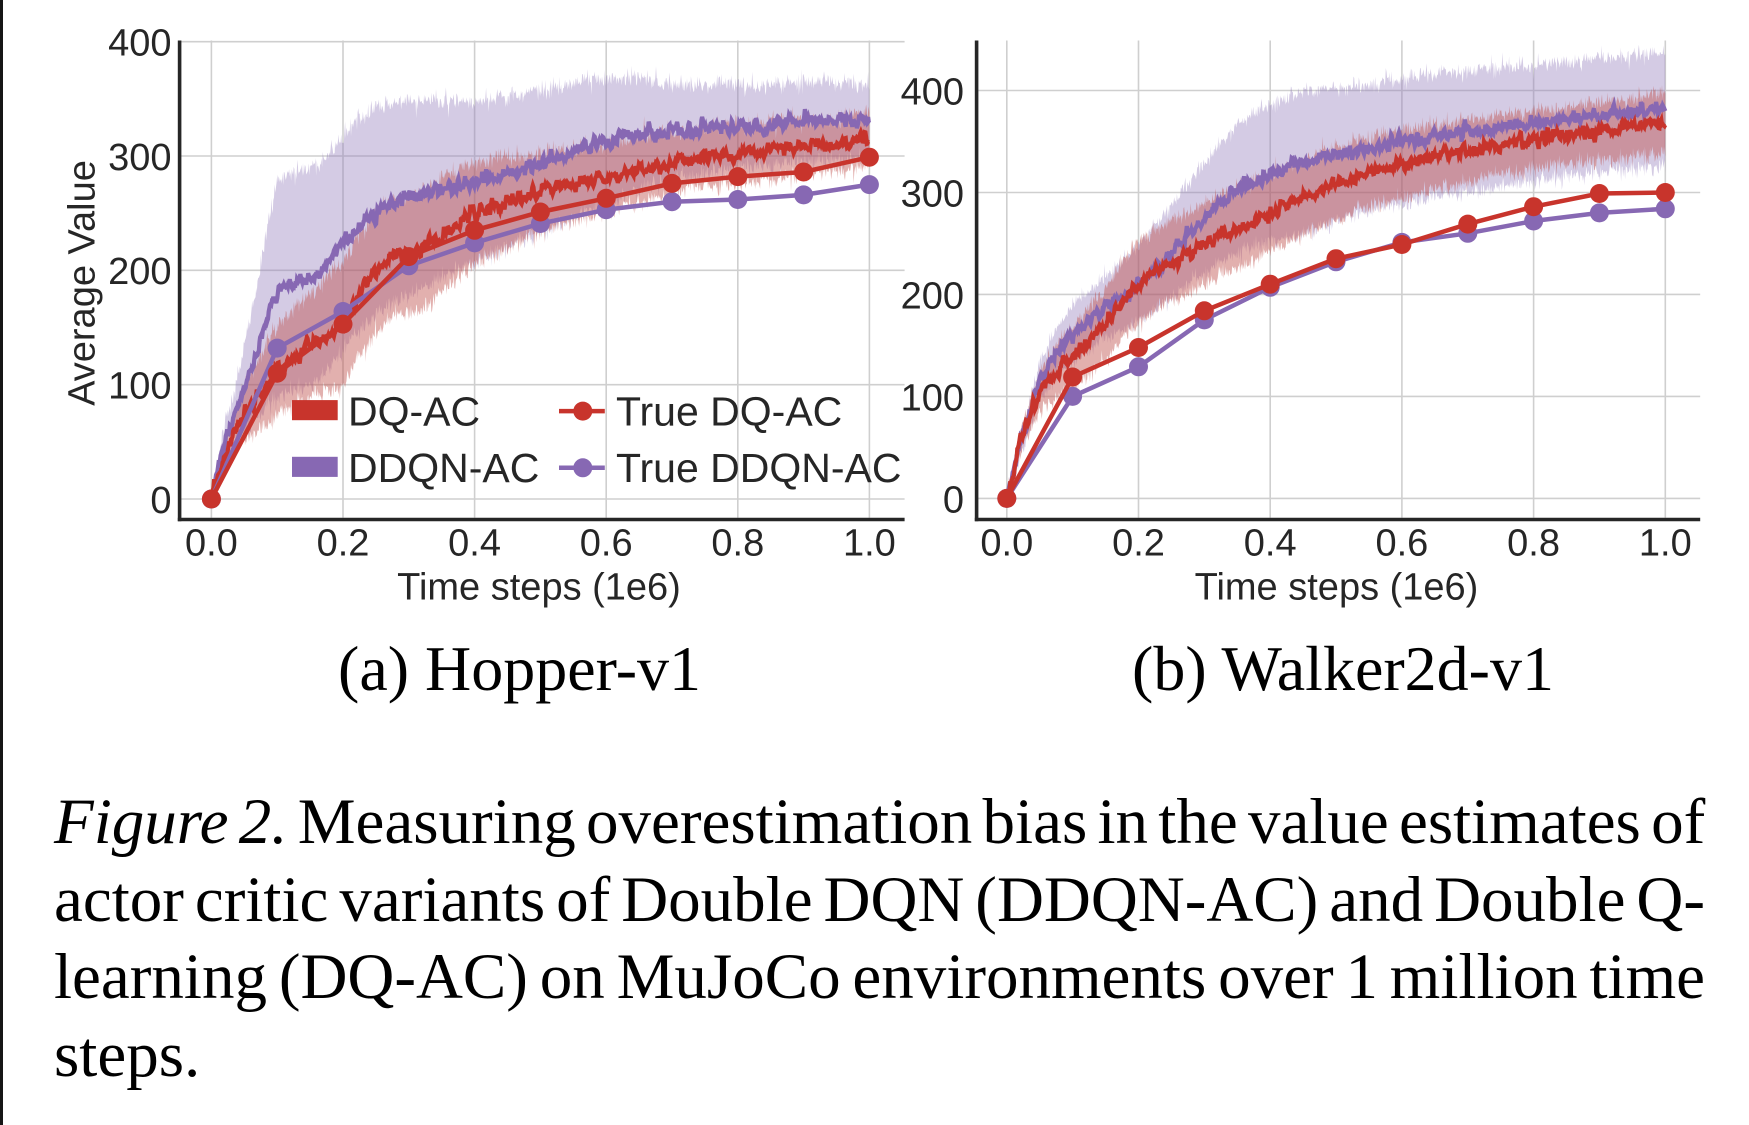 This screenshot has height=1125, width=1749. Describe the element at coordinates (729, 412) in the screenshot. I see `svg-text: True DQ-AC` at that location.